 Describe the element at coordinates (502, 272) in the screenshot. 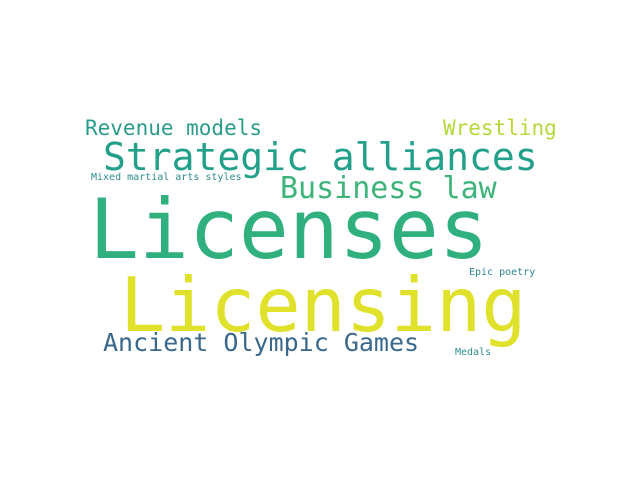

I see `word-epic-poetry: Epic poetry` at that location.